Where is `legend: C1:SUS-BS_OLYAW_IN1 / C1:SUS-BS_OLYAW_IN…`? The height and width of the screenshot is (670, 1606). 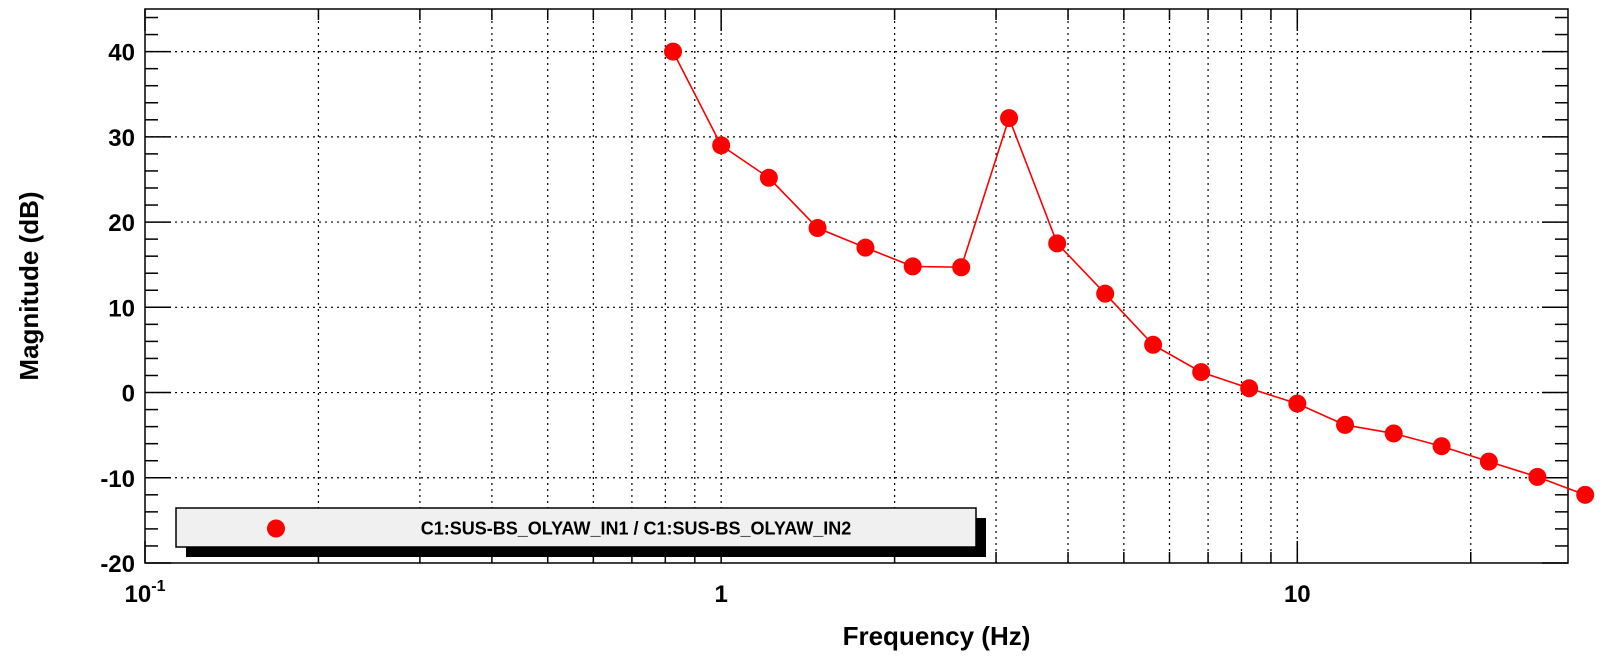
legend: C1:SUS-BS_OLYAW_IN1 / C1:SUS-BS_OLYAW_IN… is located at coordinates (580, 532).